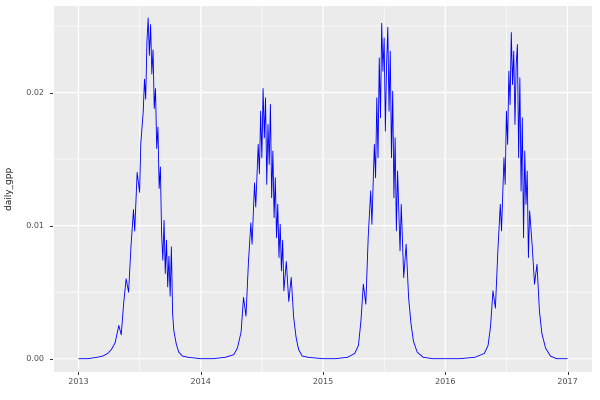 The height and width of the screenshot is (400, 600). I want to click on x-axis-tick-labels: 2013 2014 2015 2016 2017, so click(323, 383).